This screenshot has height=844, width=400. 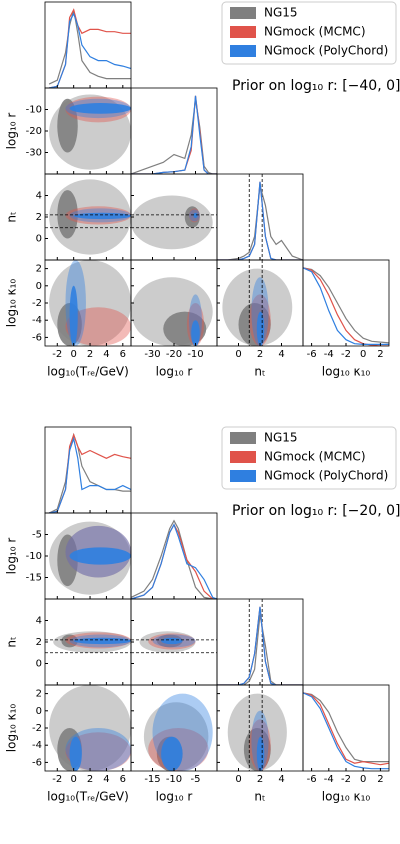 I want to click on legend: NG15 NGmock (MCMC) NGmock (PolyChord), so click(x=309, y=458).